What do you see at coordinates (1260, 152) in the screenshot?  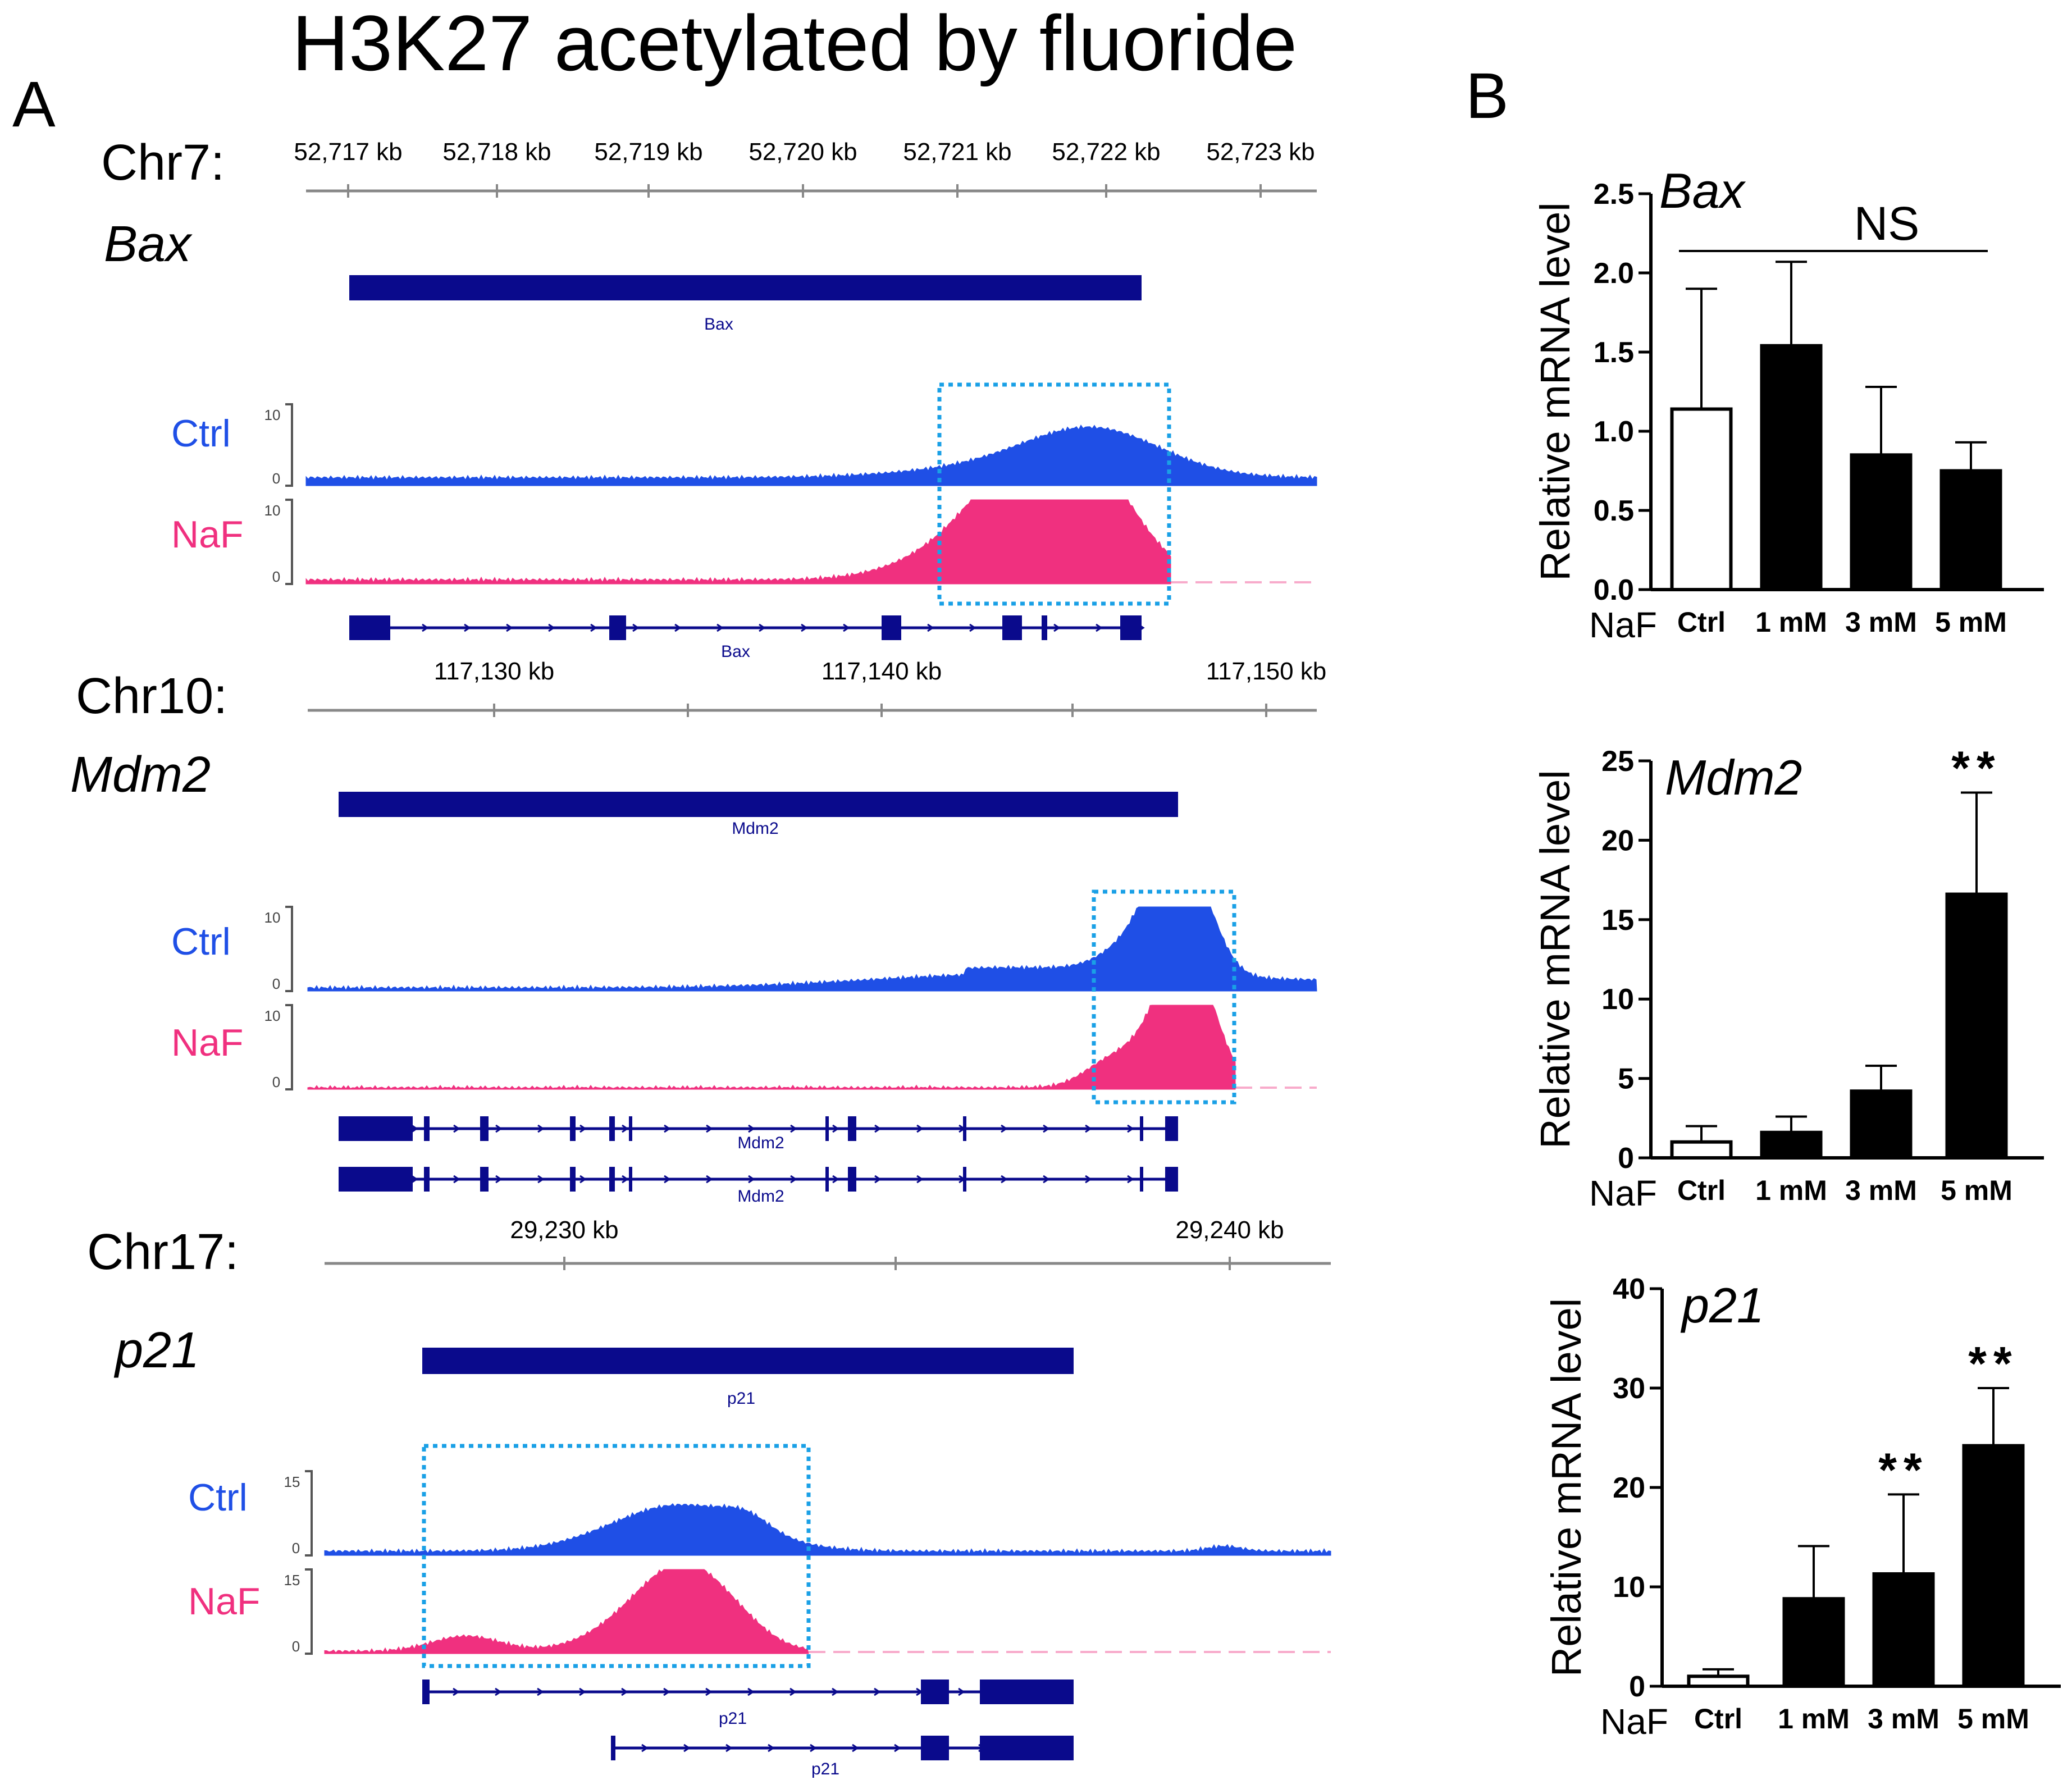 I see `coordinate-tick-label: 52,723 kb` at bounding box center [1260, 152].